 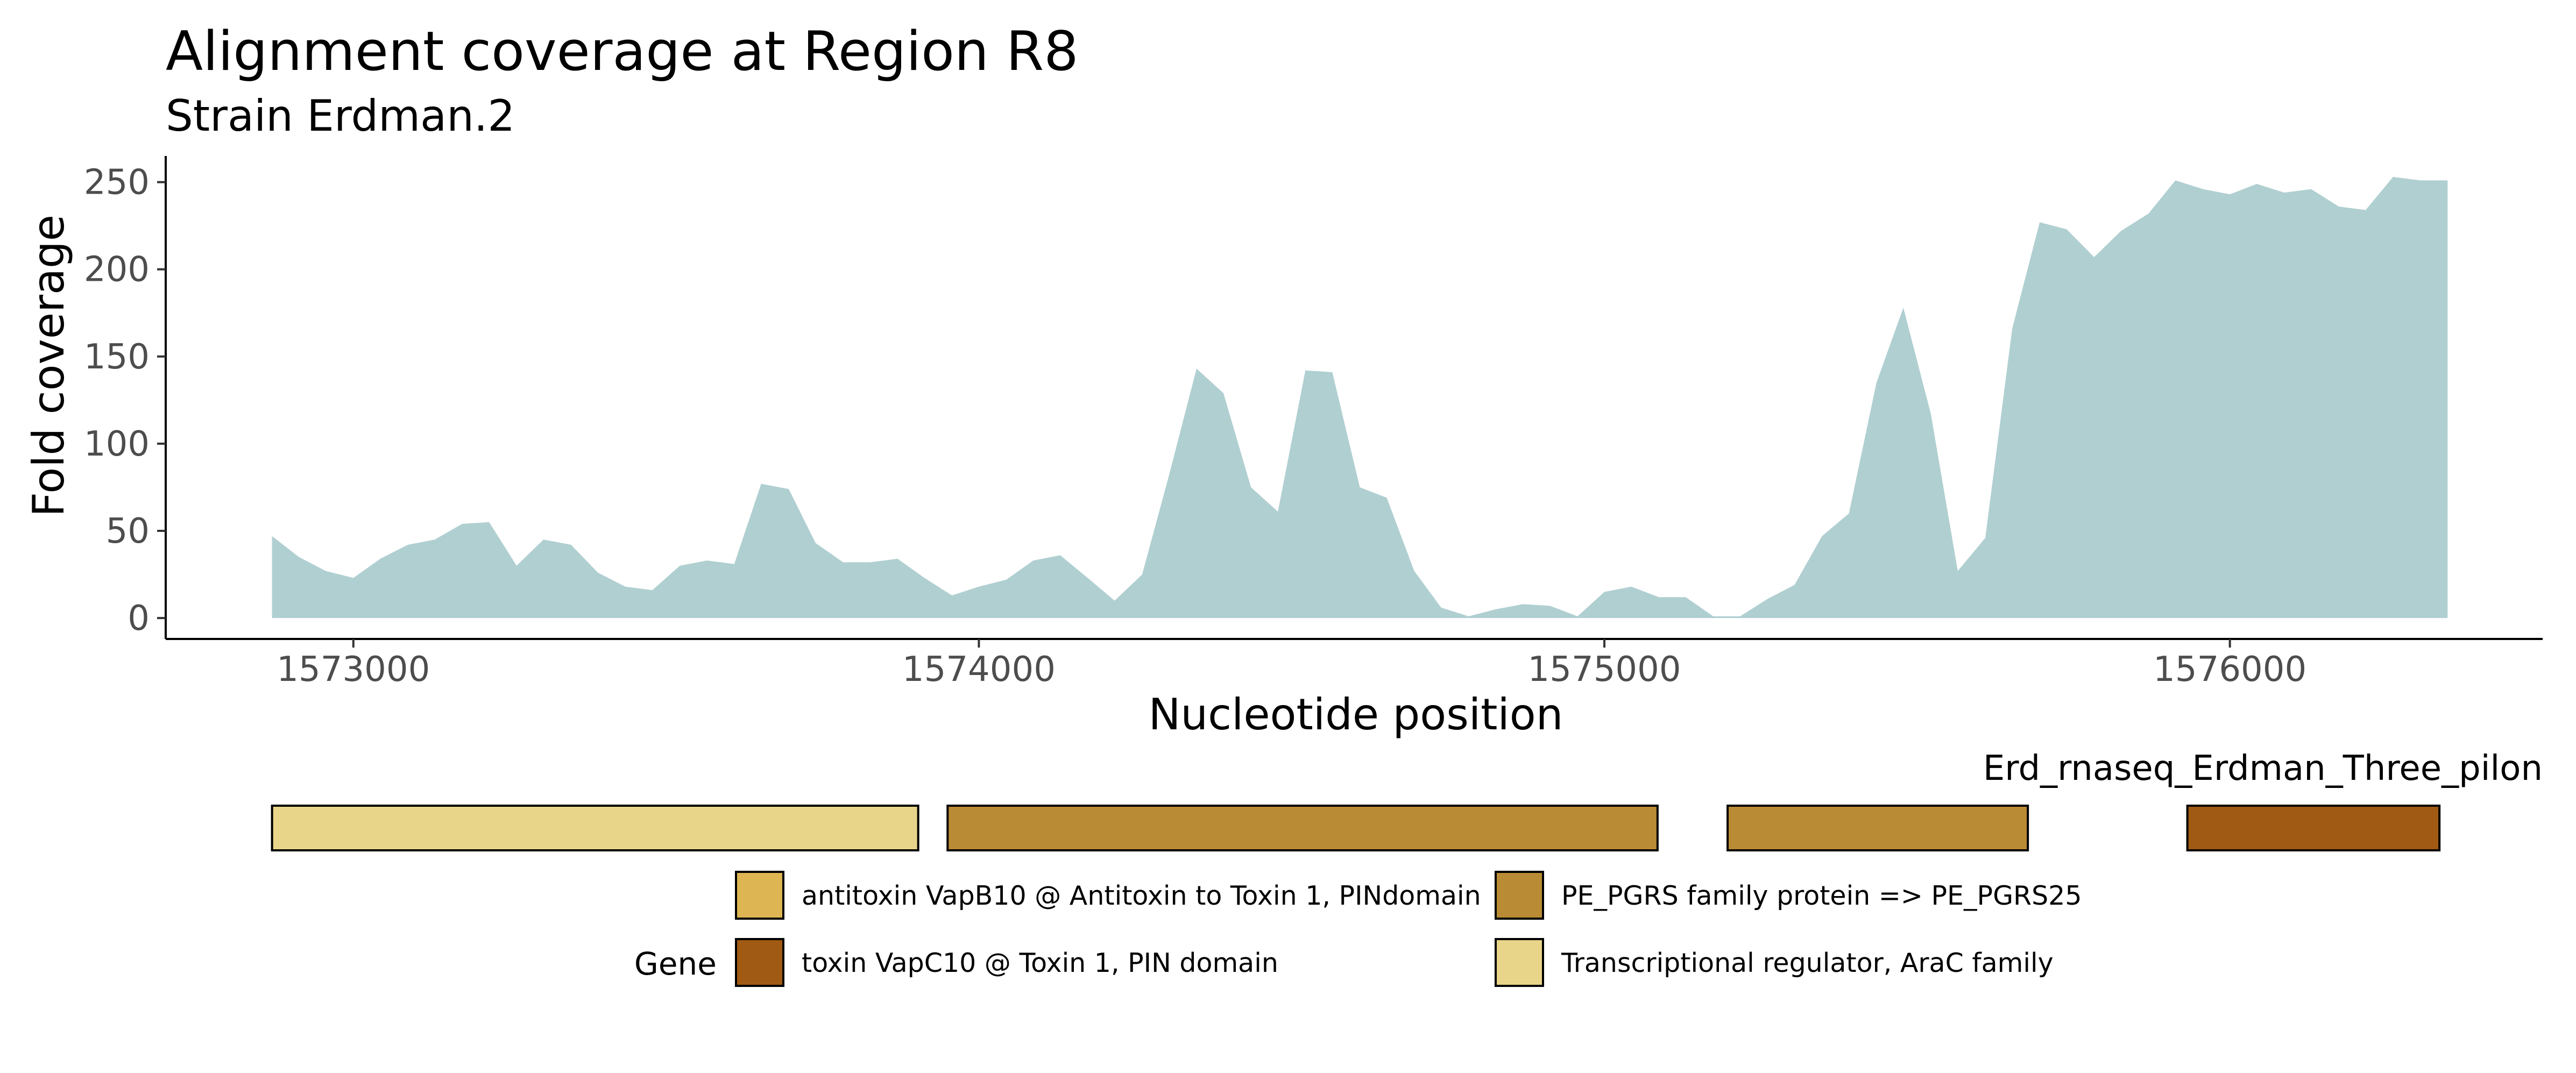 I want to click on gene-track, so click(x=1356, y=828).